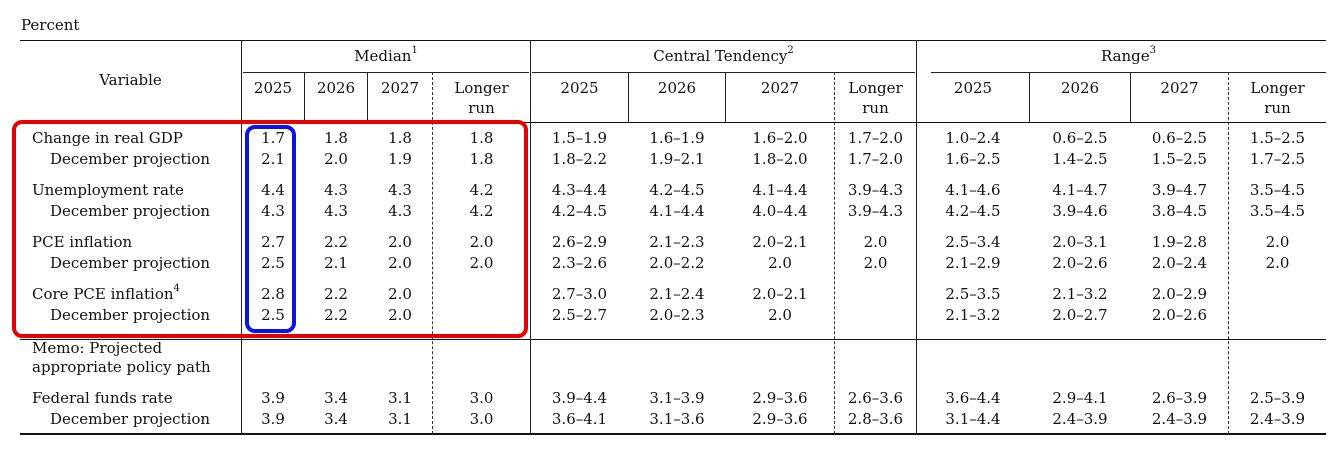 This screenshot has height=449, width=1344. Describe the element at coordinates (579, 398) in the screenshot. I see `central-cell: 3.9–4.4` at that location.